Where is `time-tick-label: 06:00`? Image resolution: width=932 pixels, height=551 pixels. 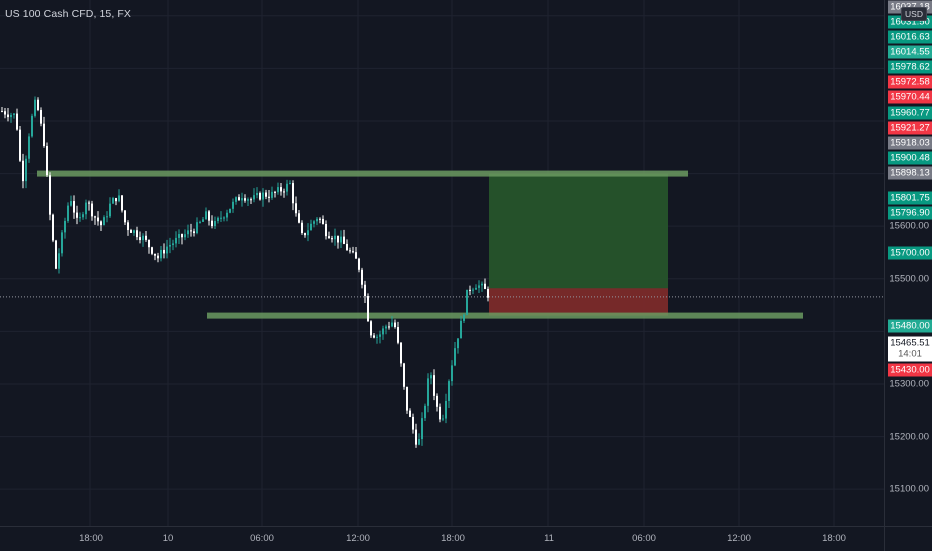 time-tick-label: 06:00 is located at coordinates (644, 538).